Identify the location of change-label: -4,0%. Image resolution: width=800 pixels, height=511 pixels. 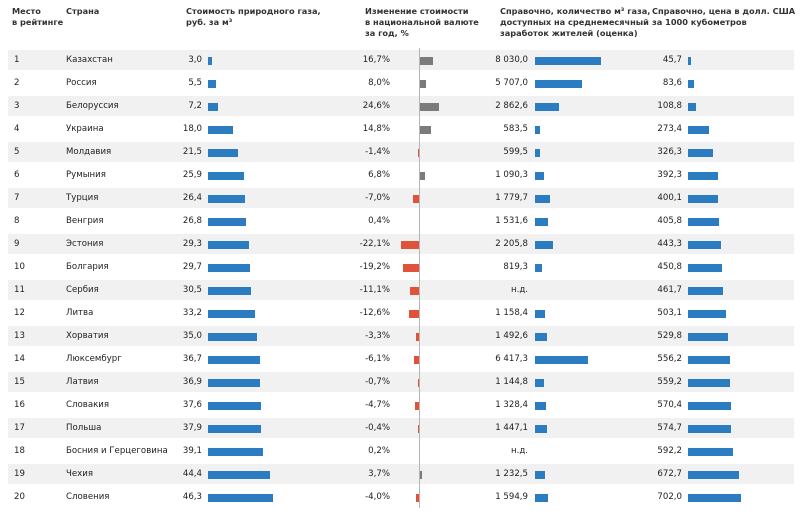
(377, 497).